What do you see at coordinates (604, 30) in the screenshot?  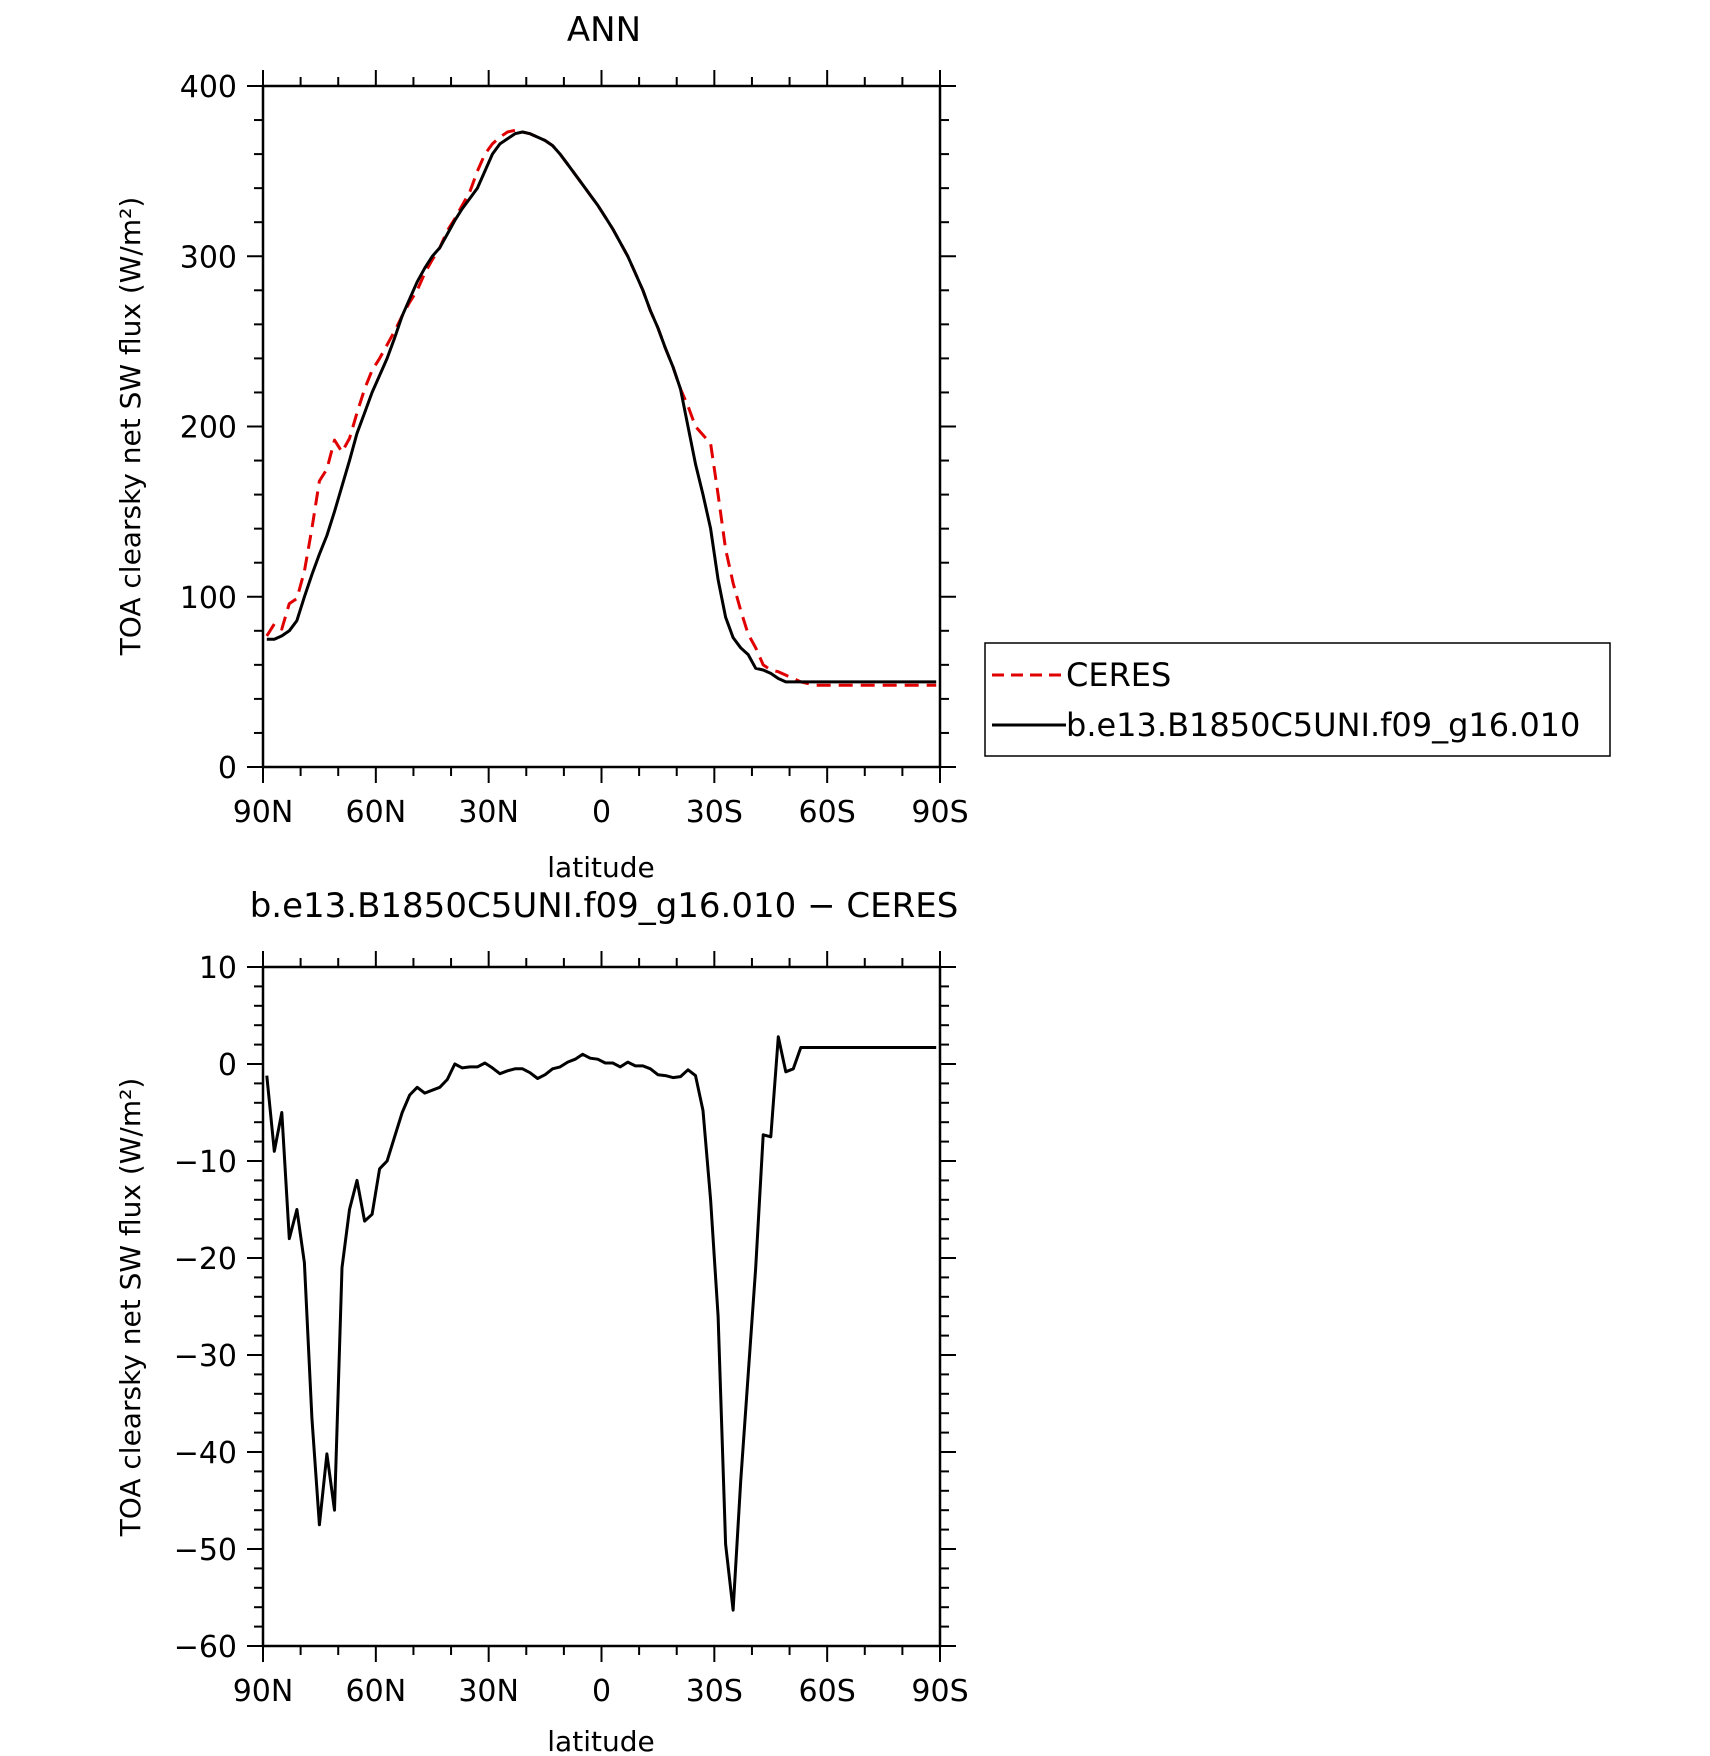 I see `top-chart-title: ANN` at bounding box center [604, 30].